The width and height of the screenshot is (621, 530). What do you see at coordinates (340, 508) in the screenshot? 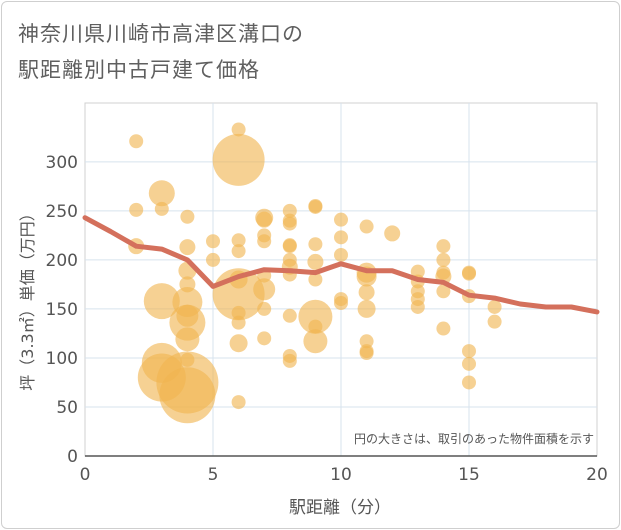
I see `x-axis-label: 駅距離（分）` at bounding box center [340, 508].